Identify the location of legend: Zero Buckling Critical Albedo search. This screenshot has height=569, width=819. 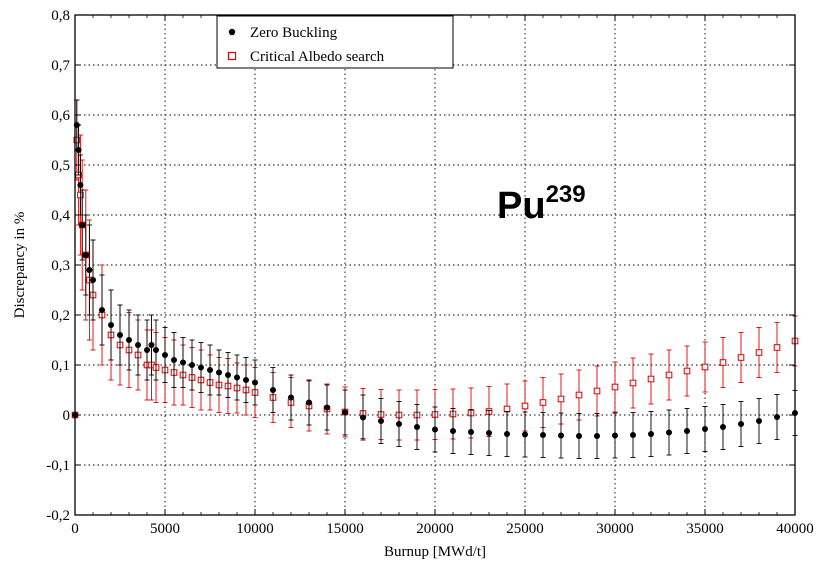
(335, 42).